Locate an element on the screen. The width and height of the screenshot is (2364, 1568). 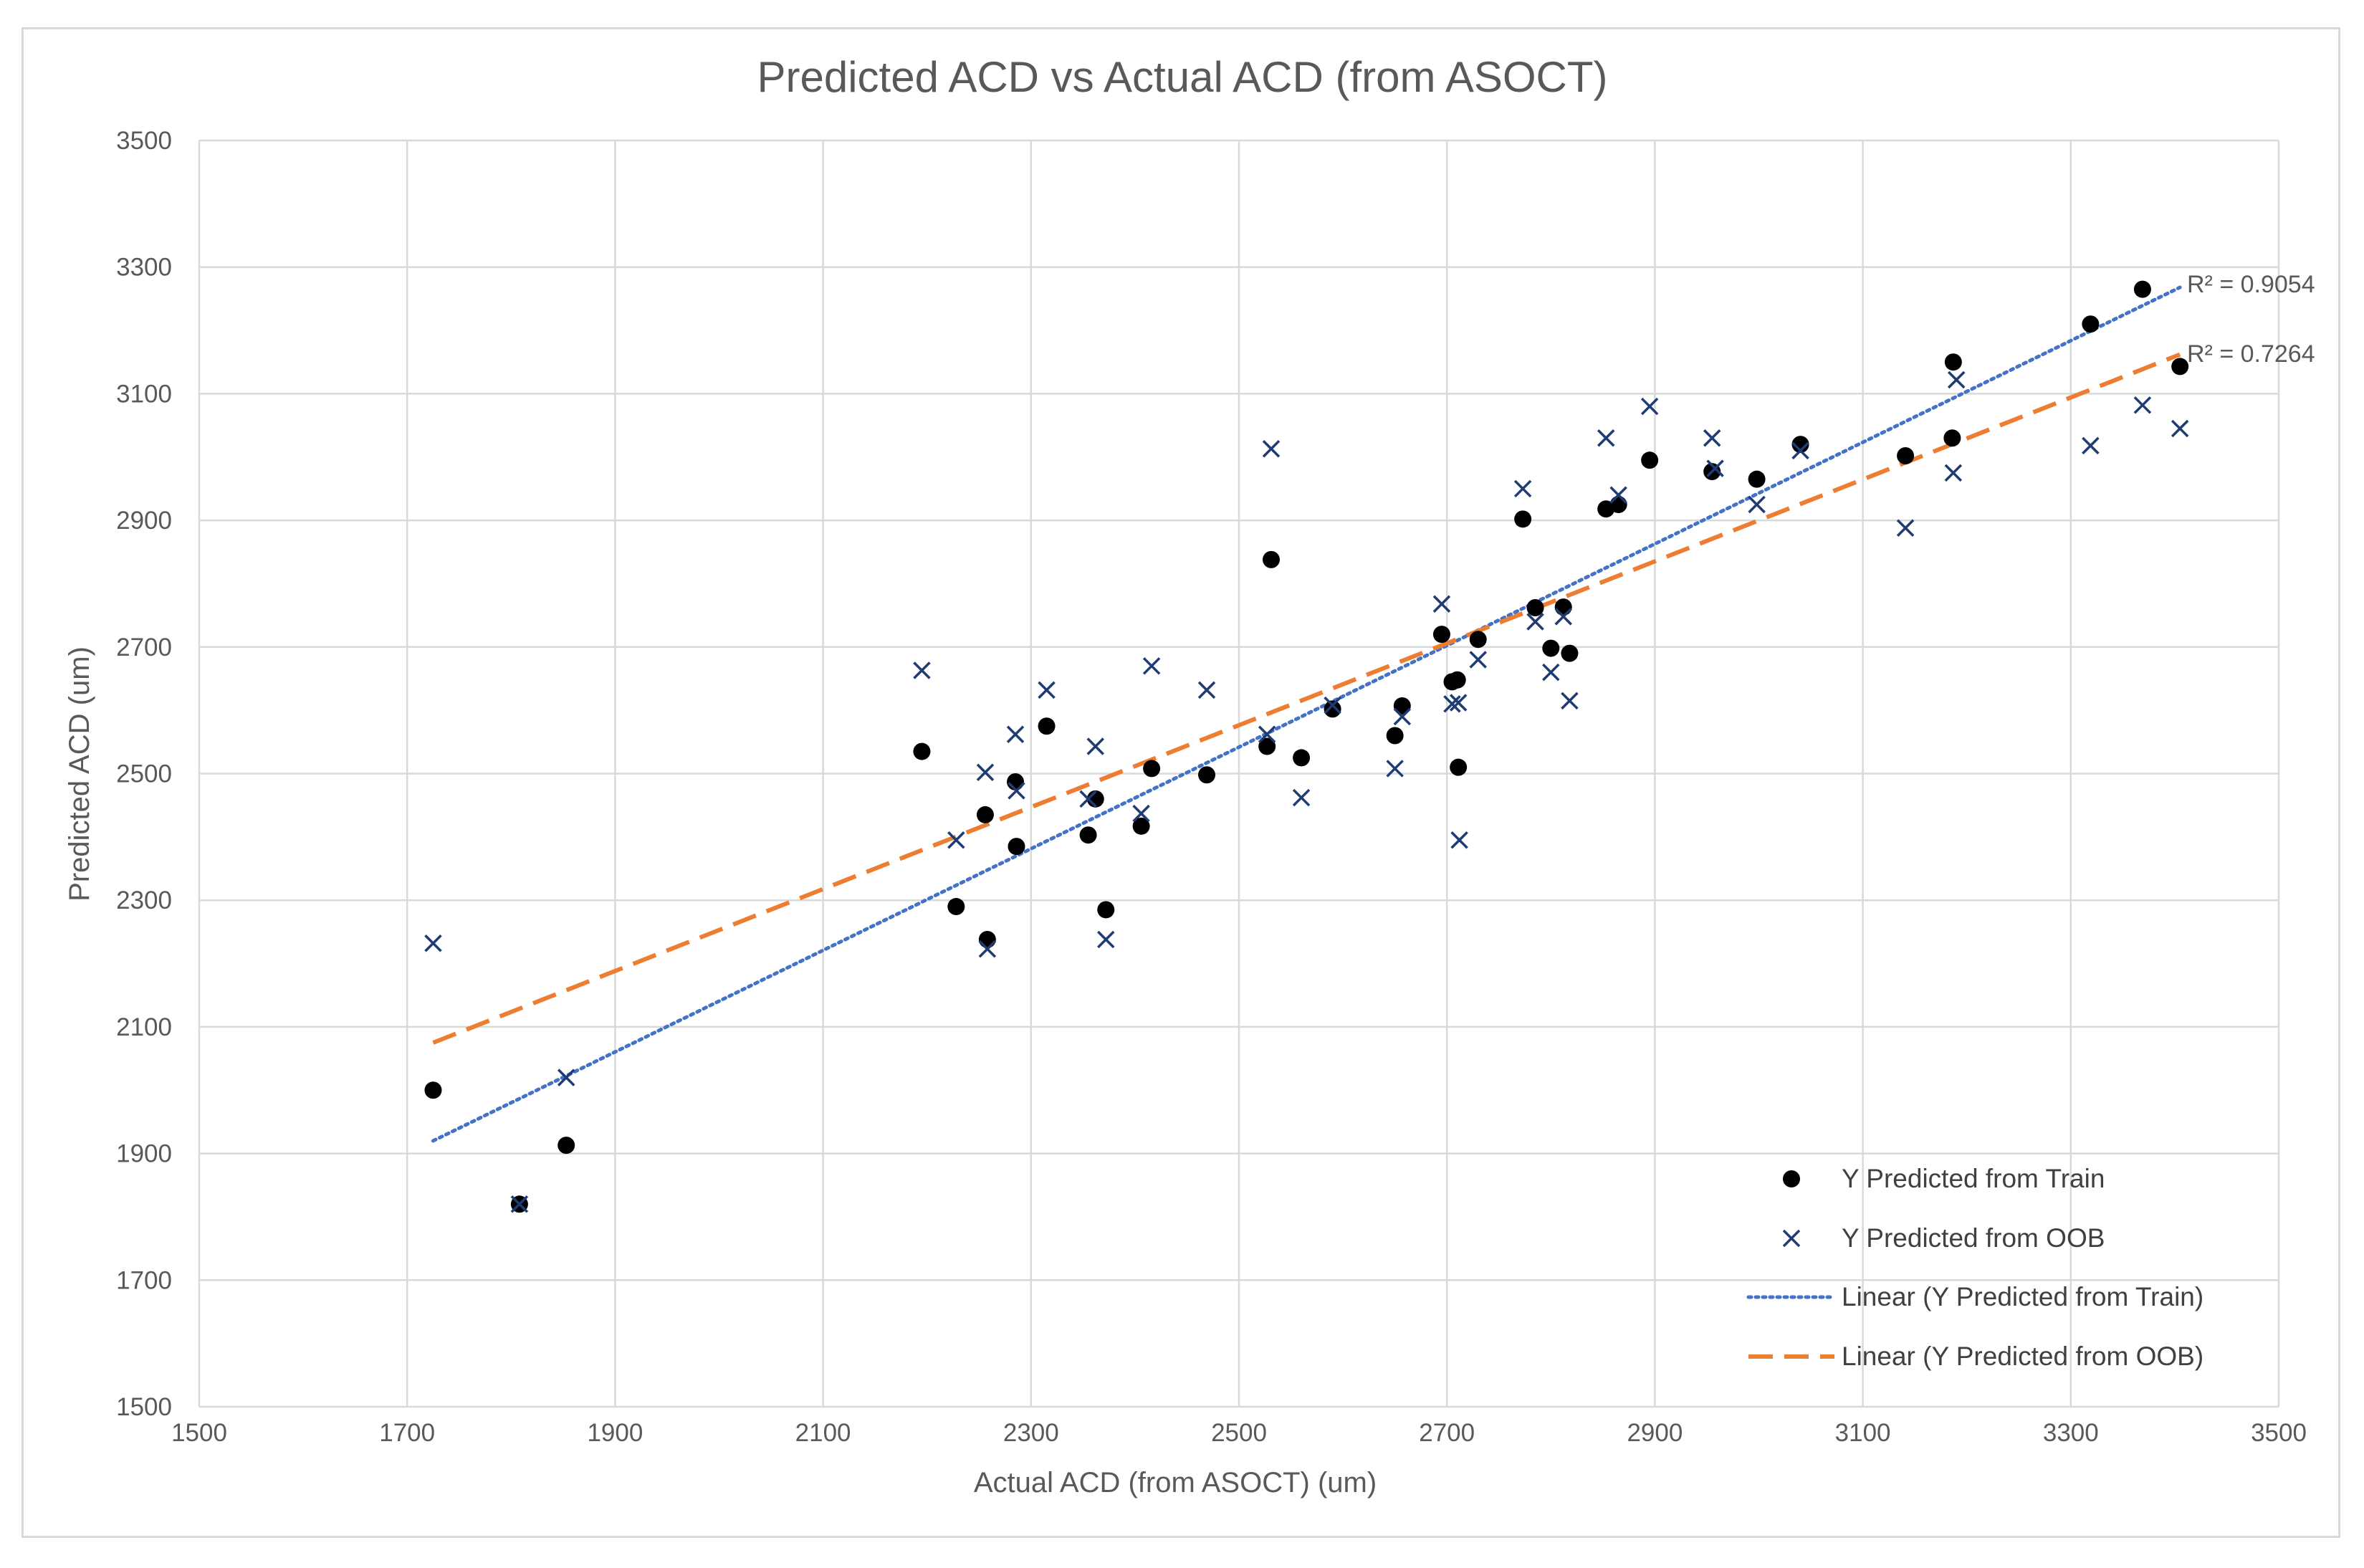
y-tick-label: 3100 is located at coordinates (144, 394).